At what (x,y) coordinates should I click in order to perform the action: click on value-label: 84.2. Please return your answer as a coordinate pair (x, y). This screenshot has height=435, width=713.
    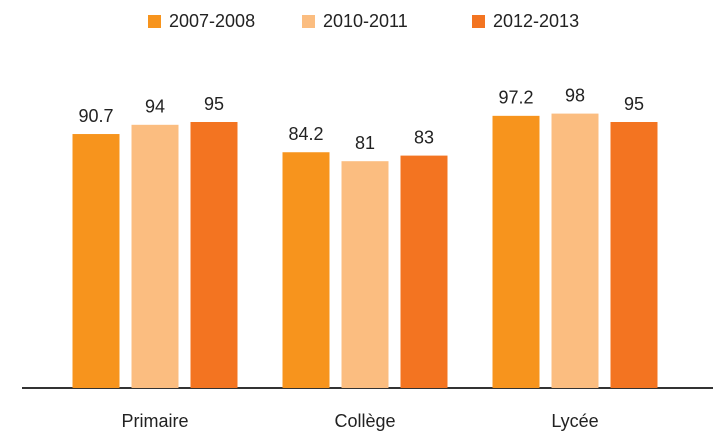
    Looking at the image, I should click on (305, 134).